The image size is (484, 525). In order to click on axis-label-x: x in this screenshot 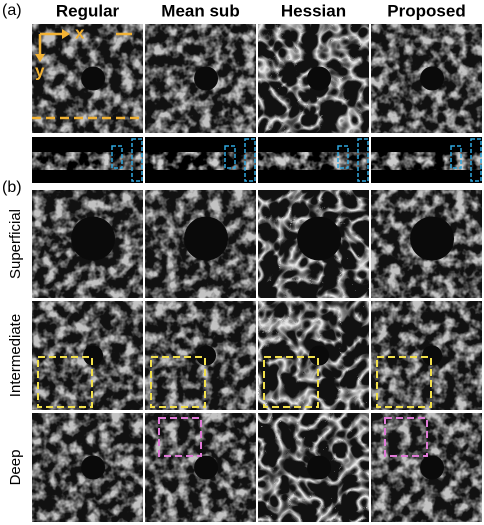, I will do `click(80, 32)`.